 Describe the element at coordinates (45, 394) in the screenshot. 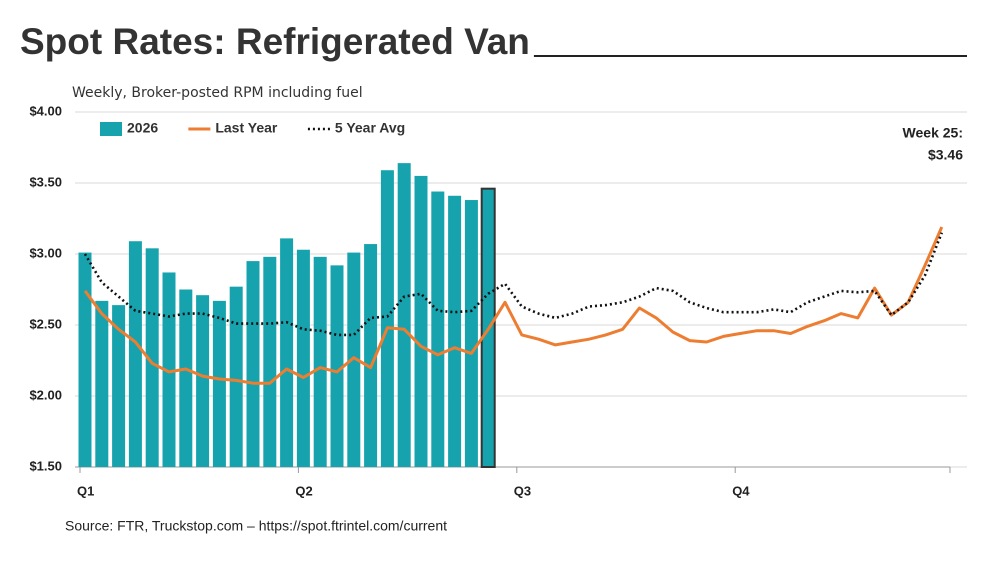

I see `y-tick-label: $2.00` at that location.